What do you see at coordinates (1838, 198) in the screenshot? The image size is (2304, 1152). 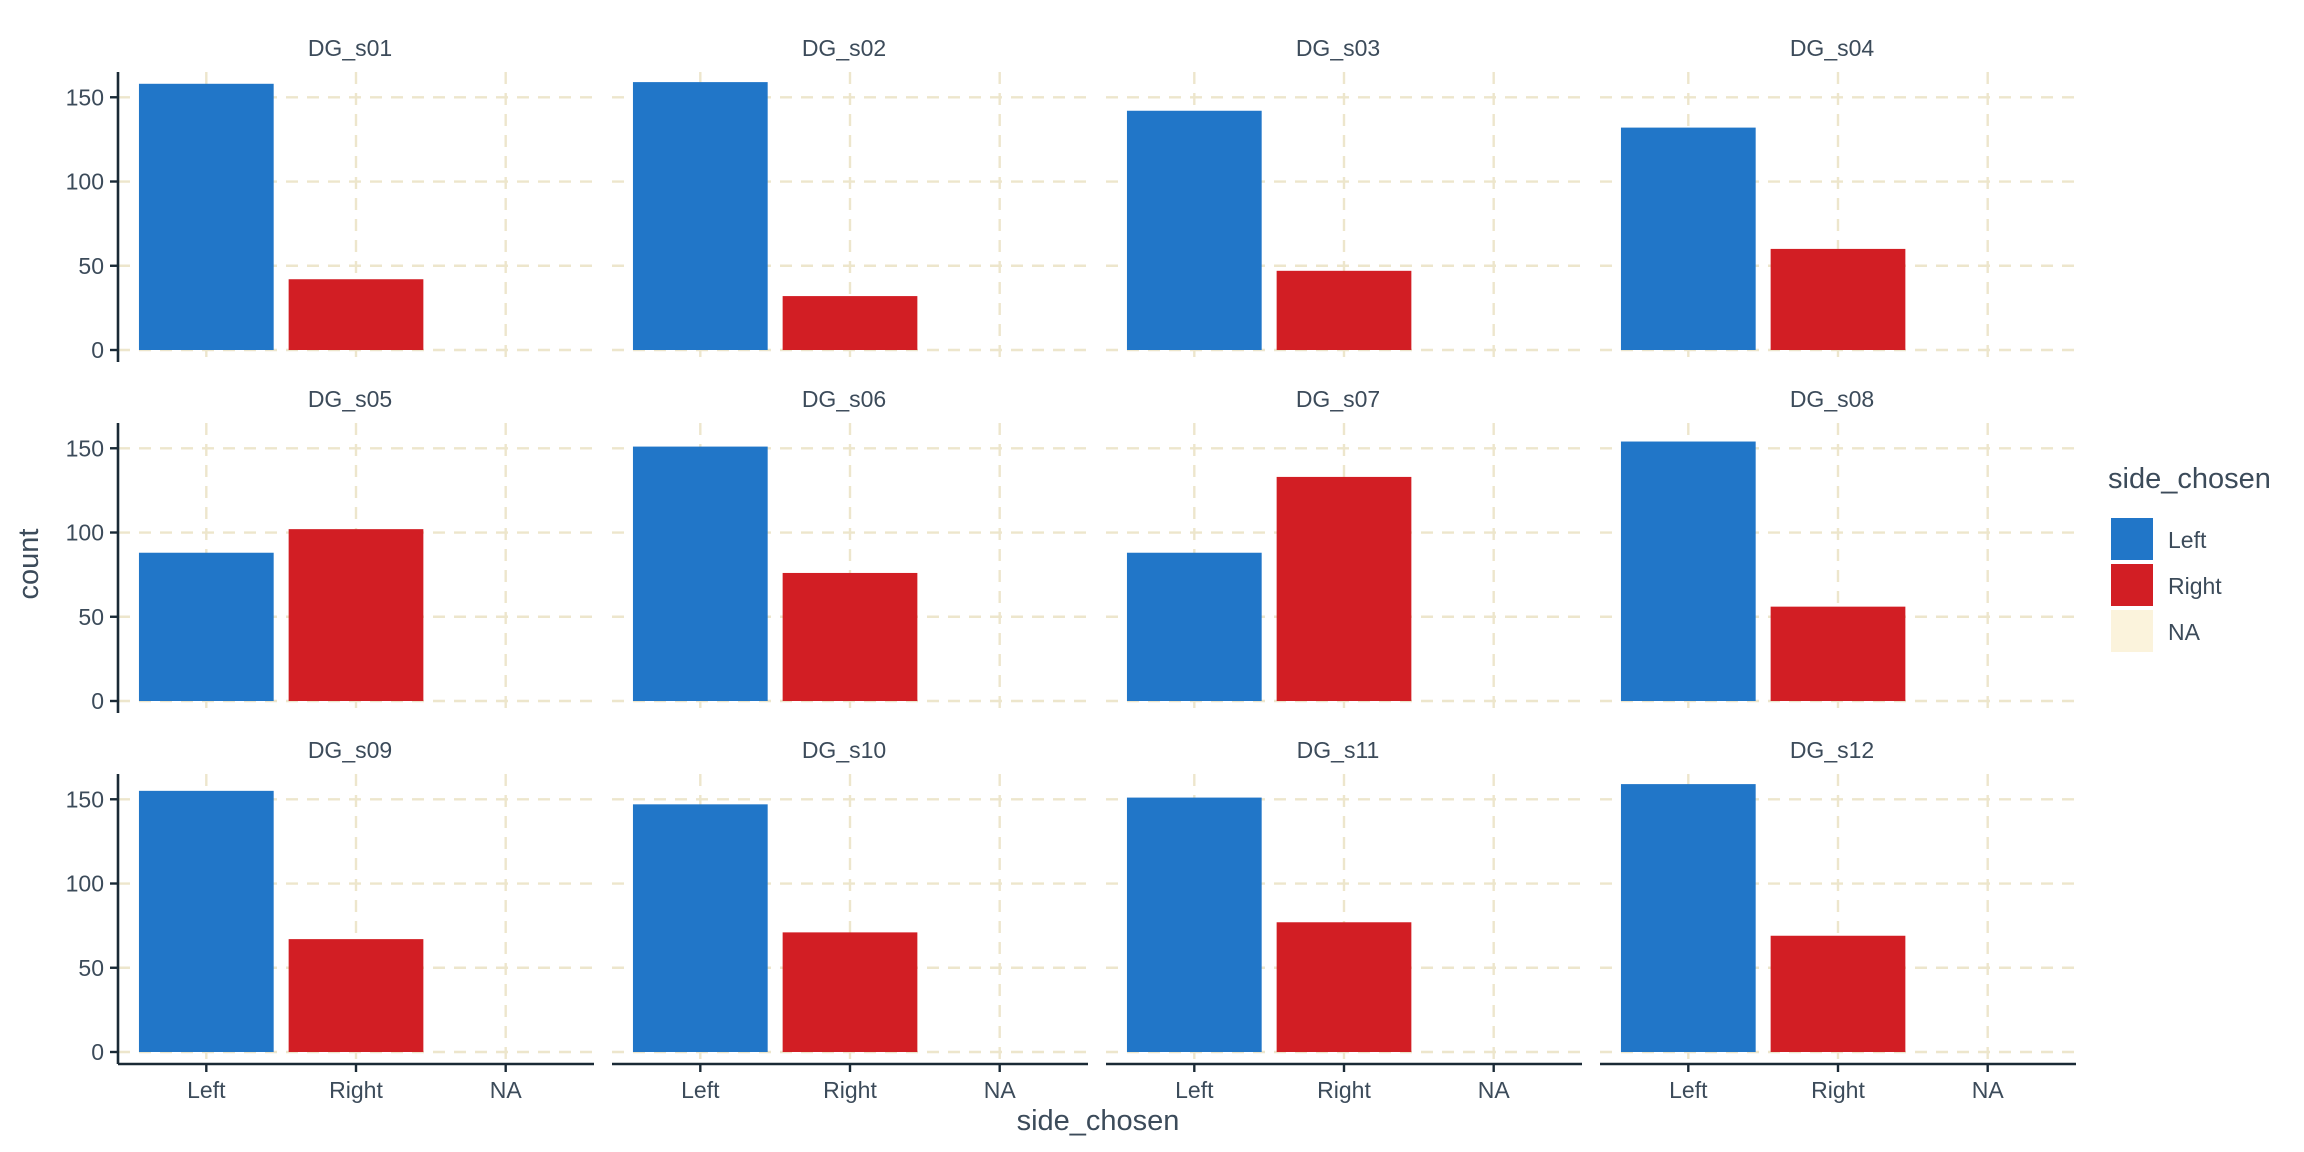 I see `facet-panel: DG_s04` at bounding box center [1838, 198].